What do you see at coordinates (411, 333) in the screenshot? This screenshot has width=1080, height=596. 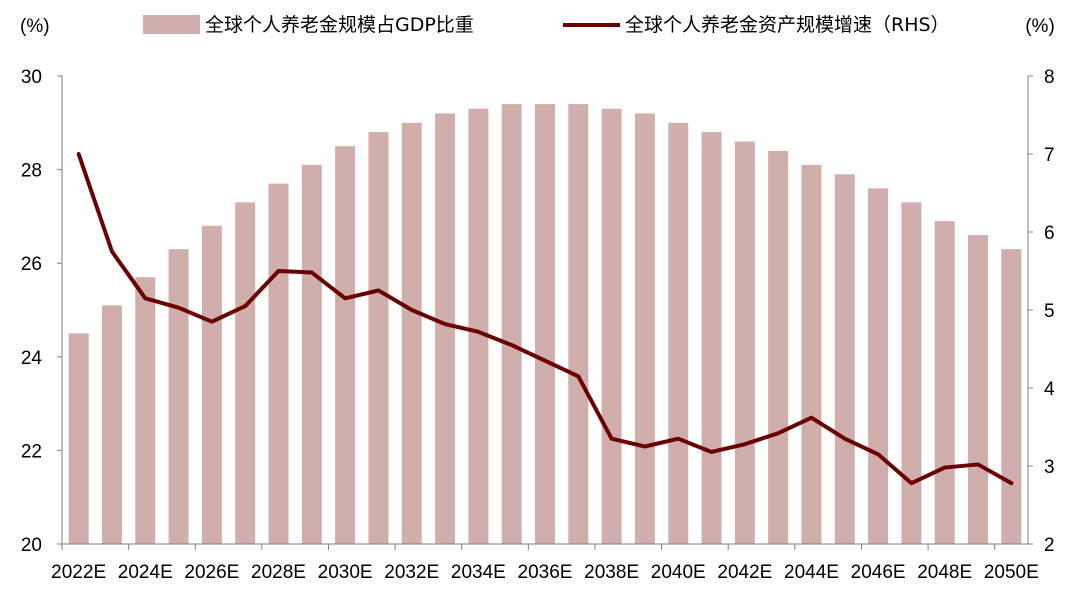 I see `bar-2032E` at bounding box center [411, 333].